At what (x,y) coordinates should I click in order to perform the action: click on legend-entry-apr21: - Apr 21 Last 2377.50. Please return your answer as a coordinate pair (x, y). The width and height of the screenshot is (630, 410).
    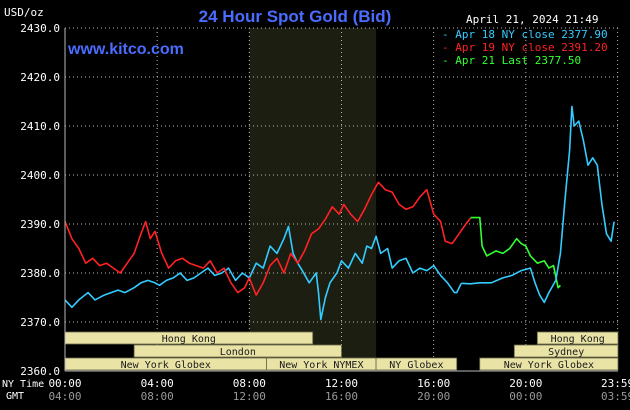
    Looking at the image, I should click on (511, 60).